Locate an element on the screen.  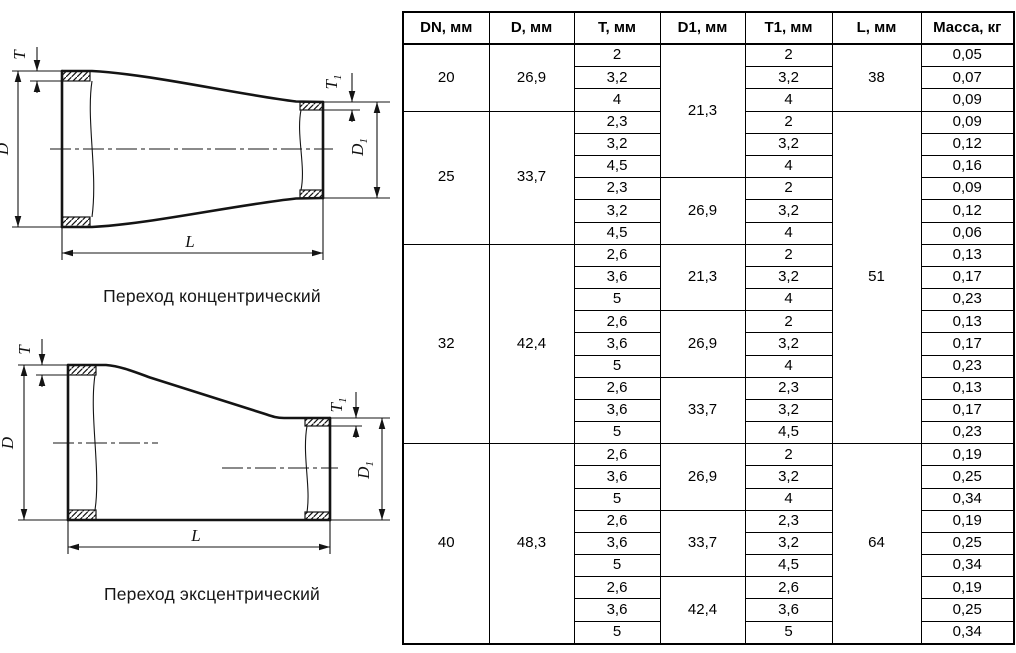
table-row: 2,6 33,7 2,3 0,13 is located at coordinates (709, 410).